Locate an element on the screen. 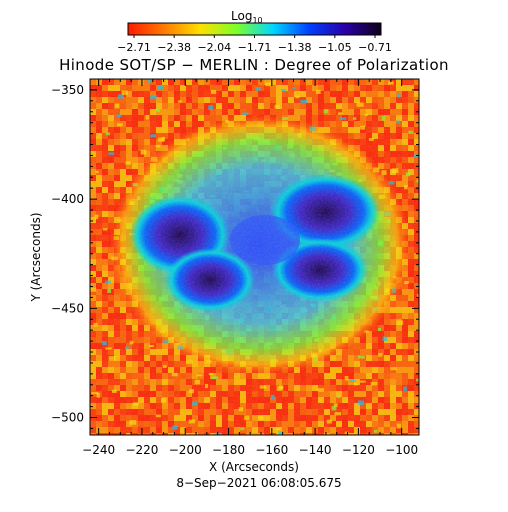 This screenshot has height=512, width=508. x-tick-label: −200 is located at coordinates (185, 450).